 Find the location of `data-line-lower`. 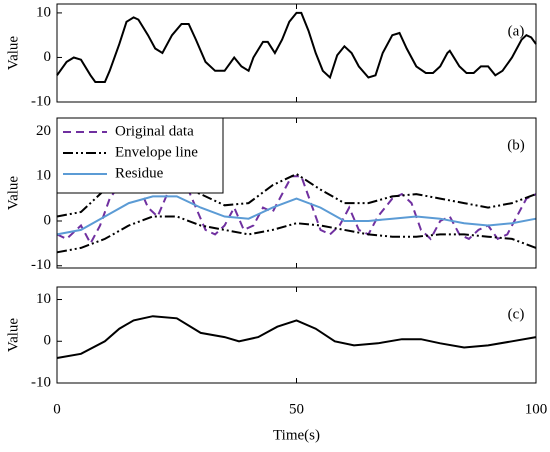

data-line-lower is located at coordinates (296, 234).